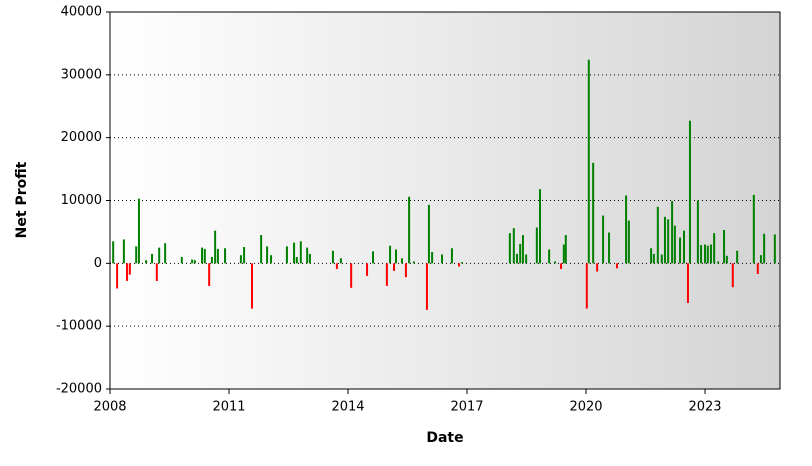 This screenshot has height=466, width=812. Describe the element at coordinates (466, 407) in the screenshot. I see `x-tick-label: 2017` at that location.